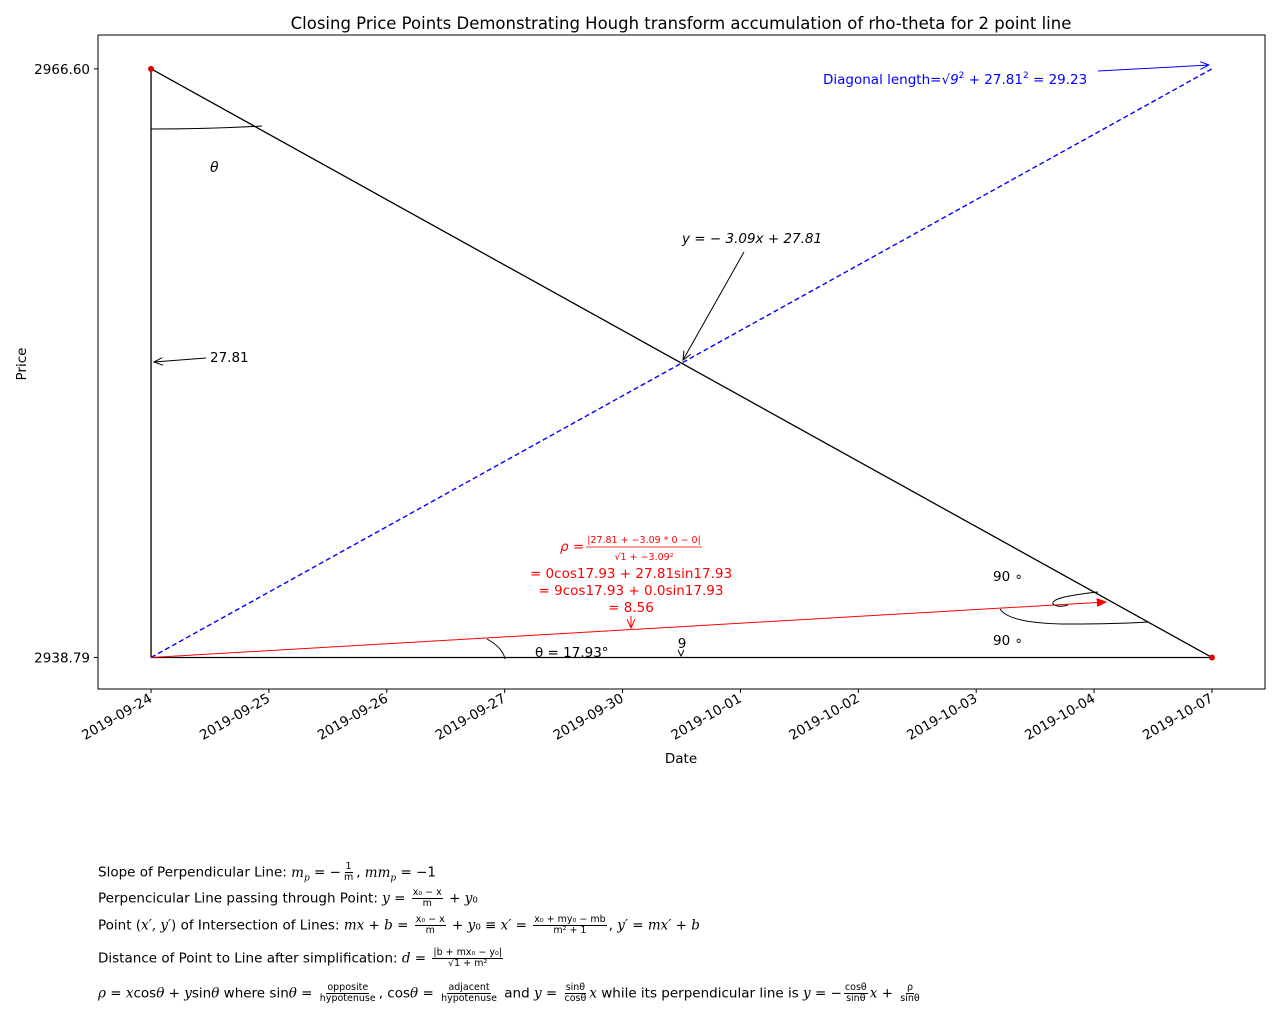 Image resolution: width=1280 pixels, height=1024 pixels. I want to click on data-point-end, so click(1211, 657).